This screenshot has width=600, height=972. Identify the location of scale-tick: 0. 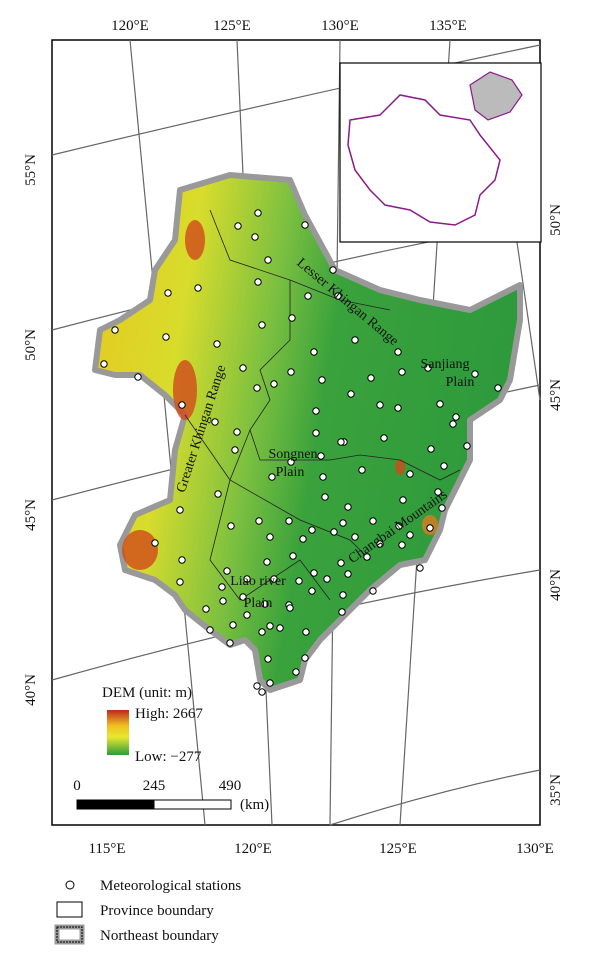
(77, 786).